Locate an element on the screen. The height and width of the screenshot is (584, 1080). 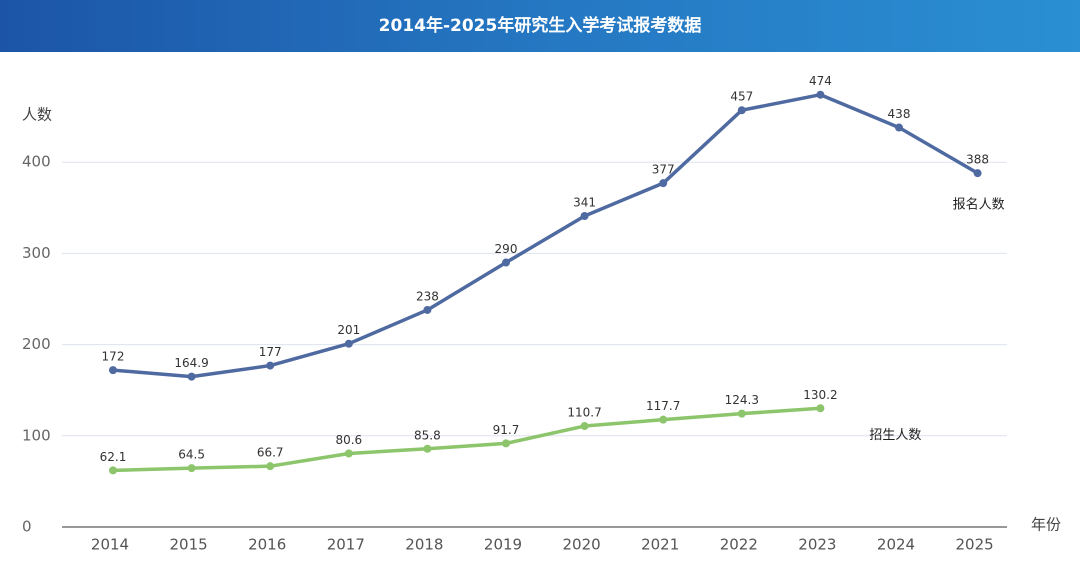
data-label: 80.6 is located at coordinates (348, 440).